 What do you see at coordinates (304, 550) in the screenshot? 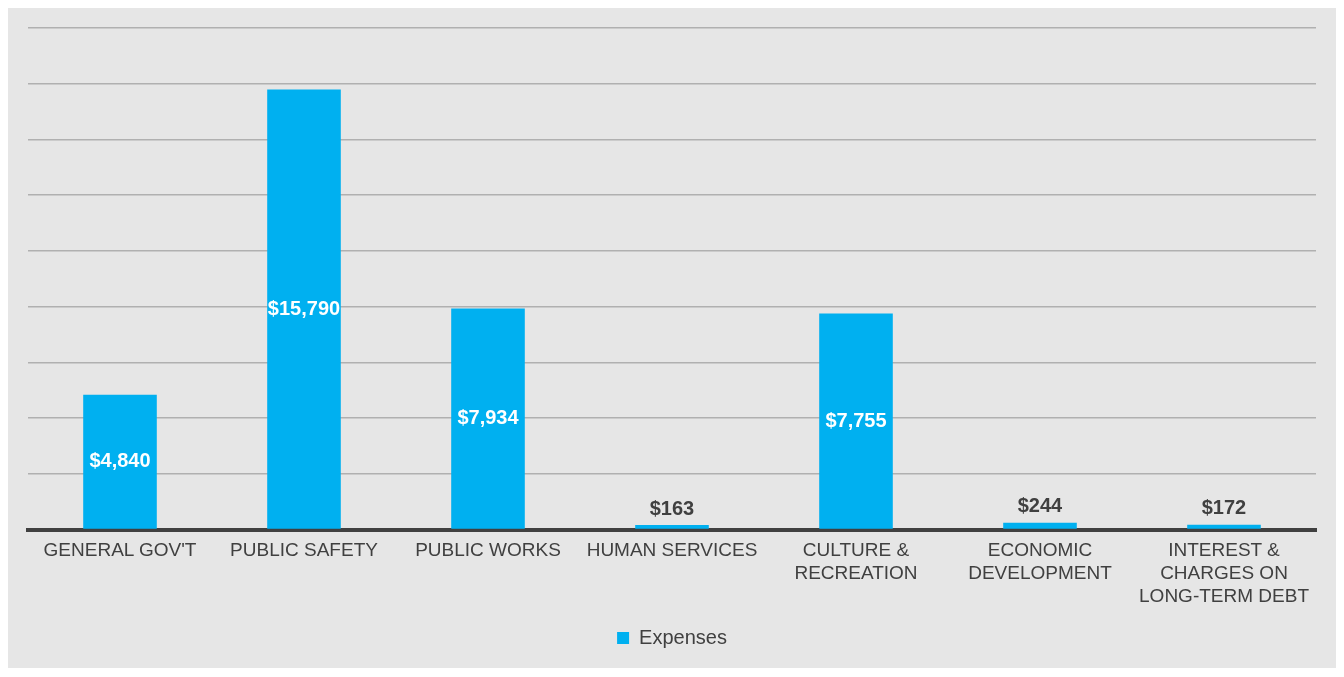
I see `x-tick-label: PUBLIC SAFETY` at bounding box center [304, 550].